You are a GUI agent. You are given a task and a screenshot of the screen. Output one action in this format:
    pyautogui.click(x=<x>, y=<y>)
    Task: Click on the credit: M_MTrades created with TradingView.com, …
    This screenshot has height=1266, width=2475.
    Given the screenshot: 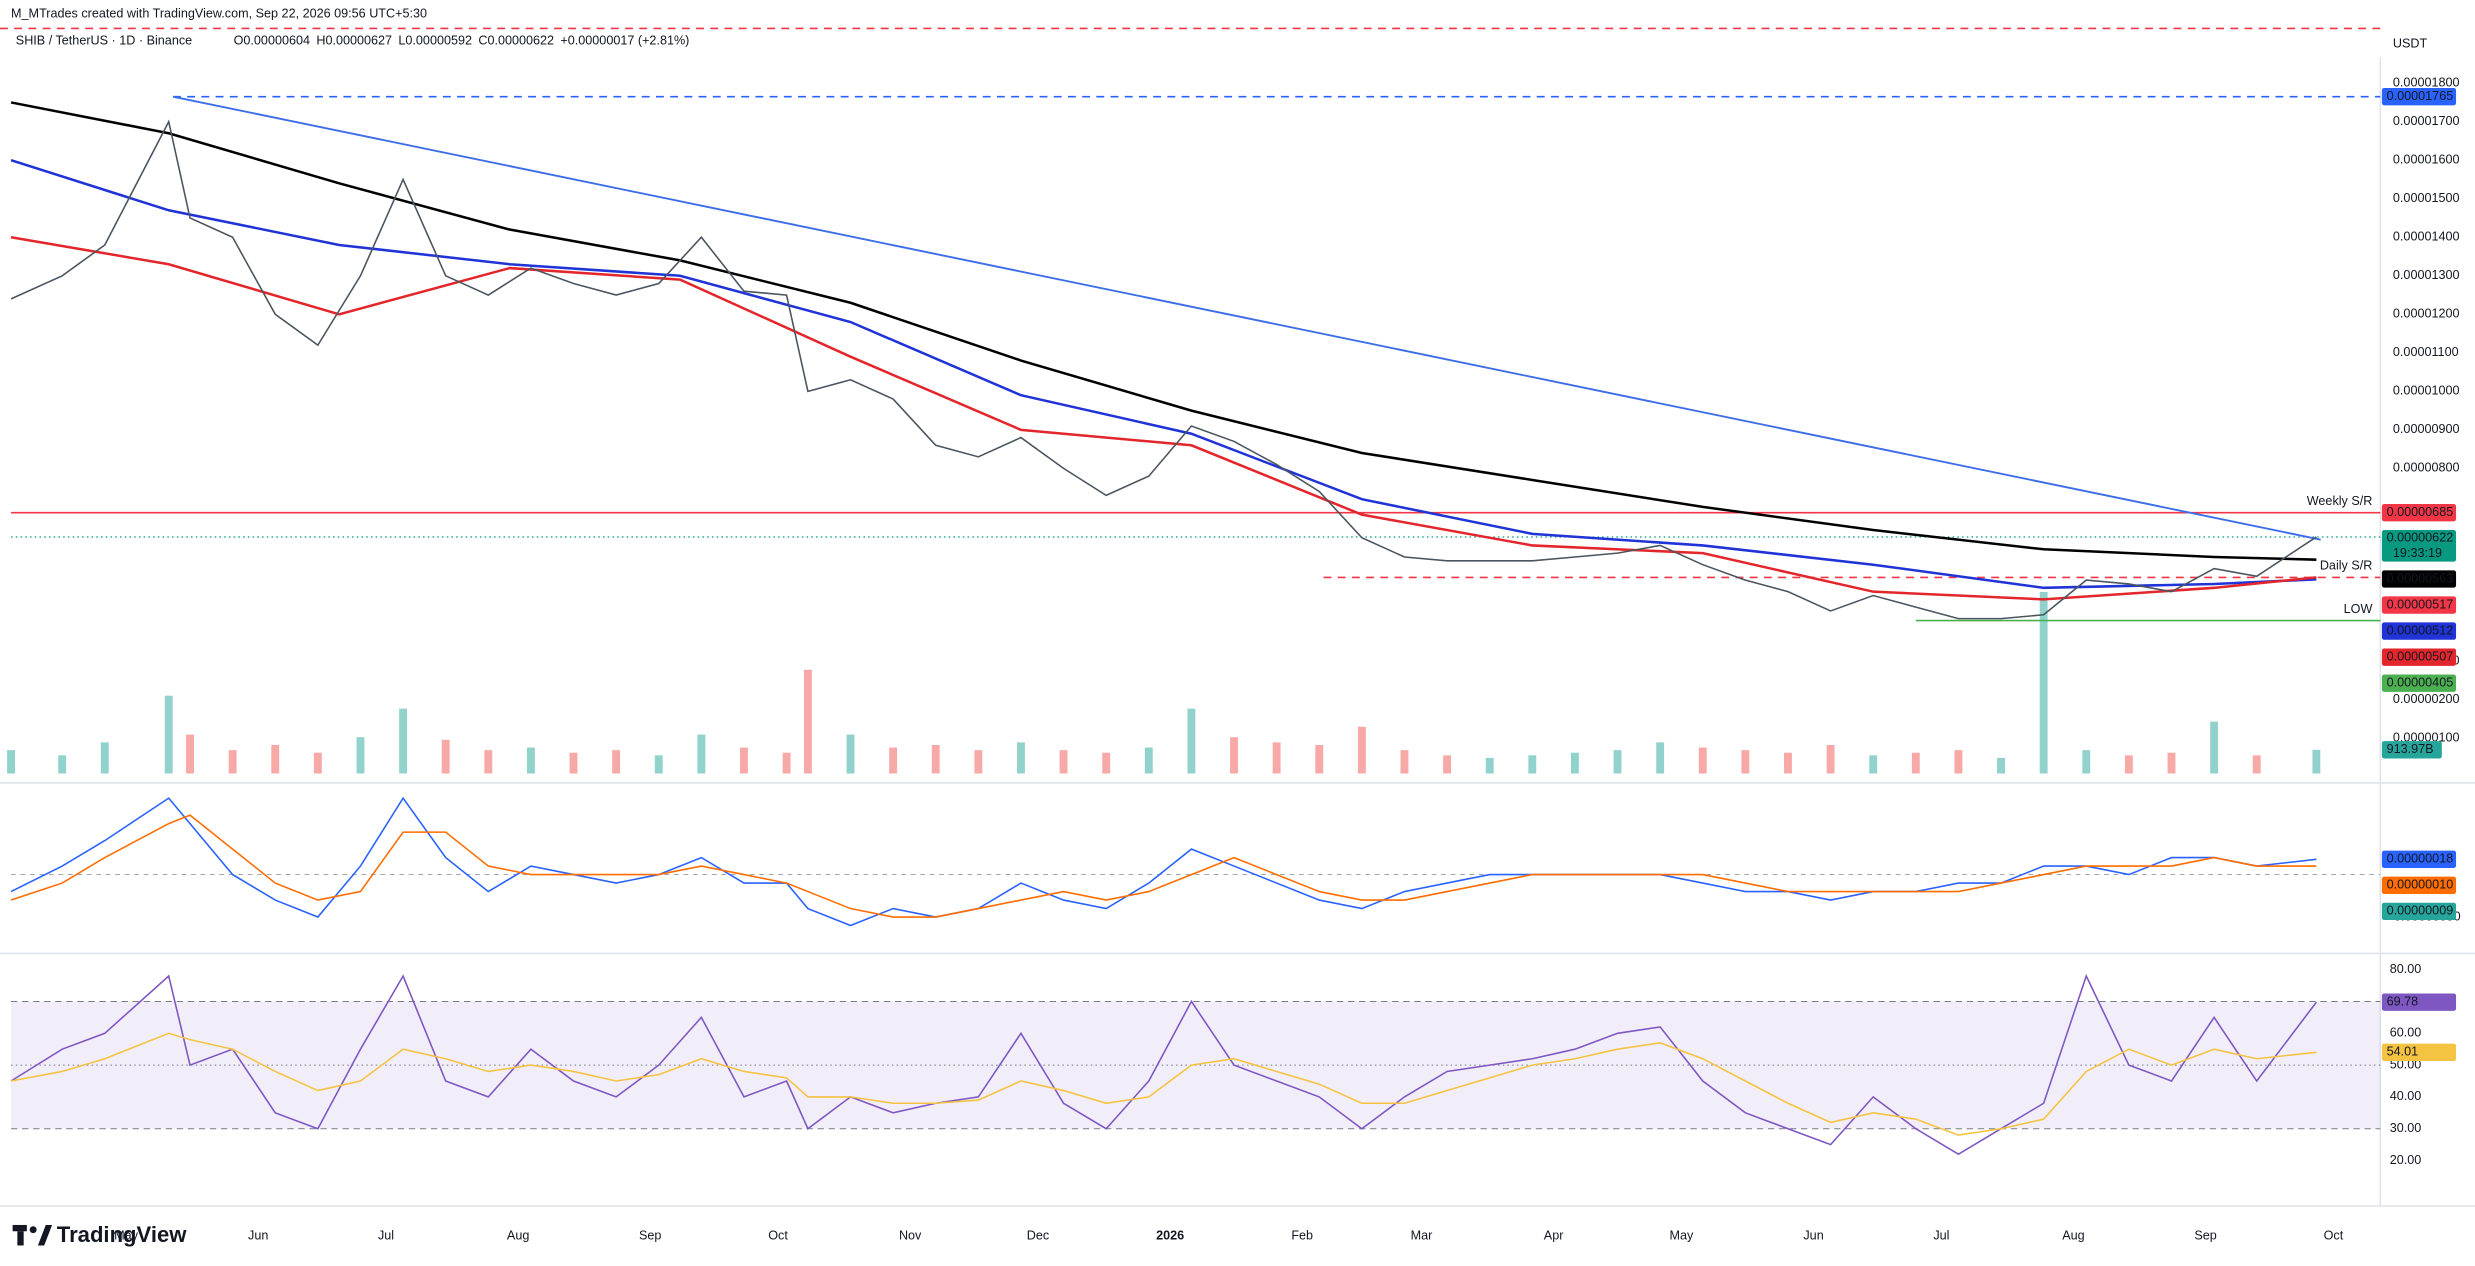 What is the action you would take?
    pyautogui.click(x=219, y=14)
    